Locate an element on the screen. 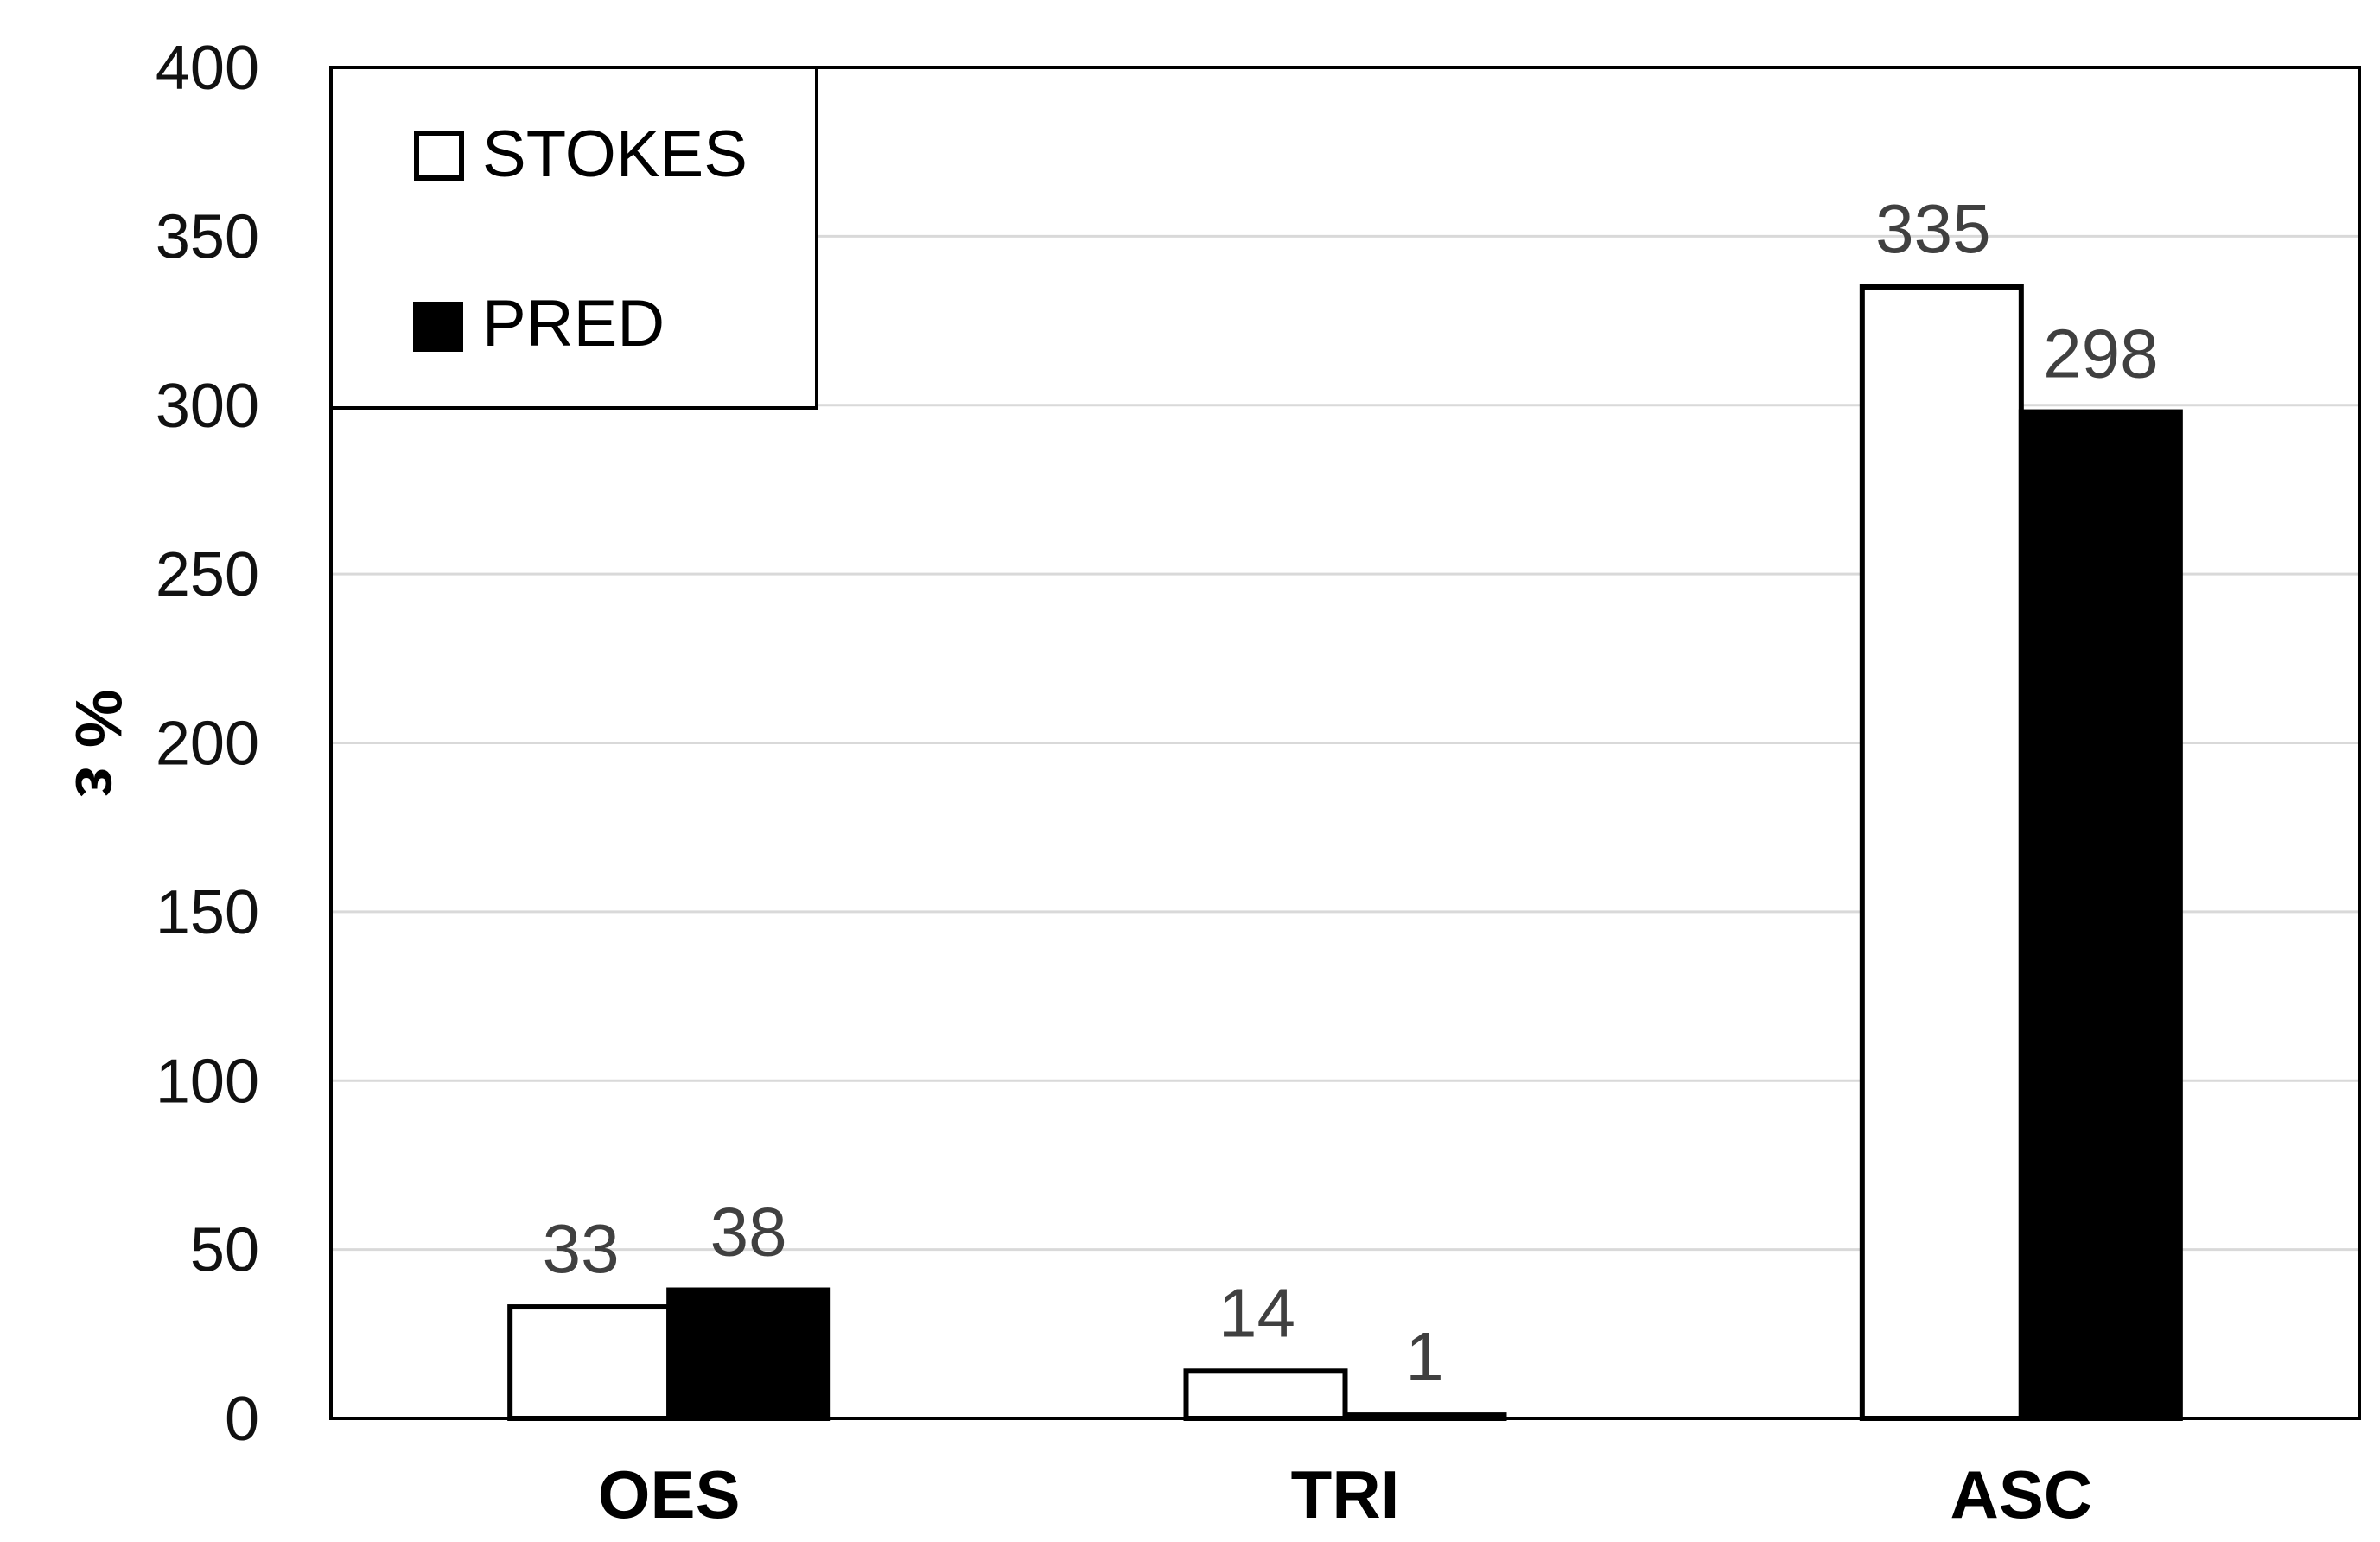 The image size is (2380, 1542). bar-stokes-asc is located at coordinates (1941, 853).